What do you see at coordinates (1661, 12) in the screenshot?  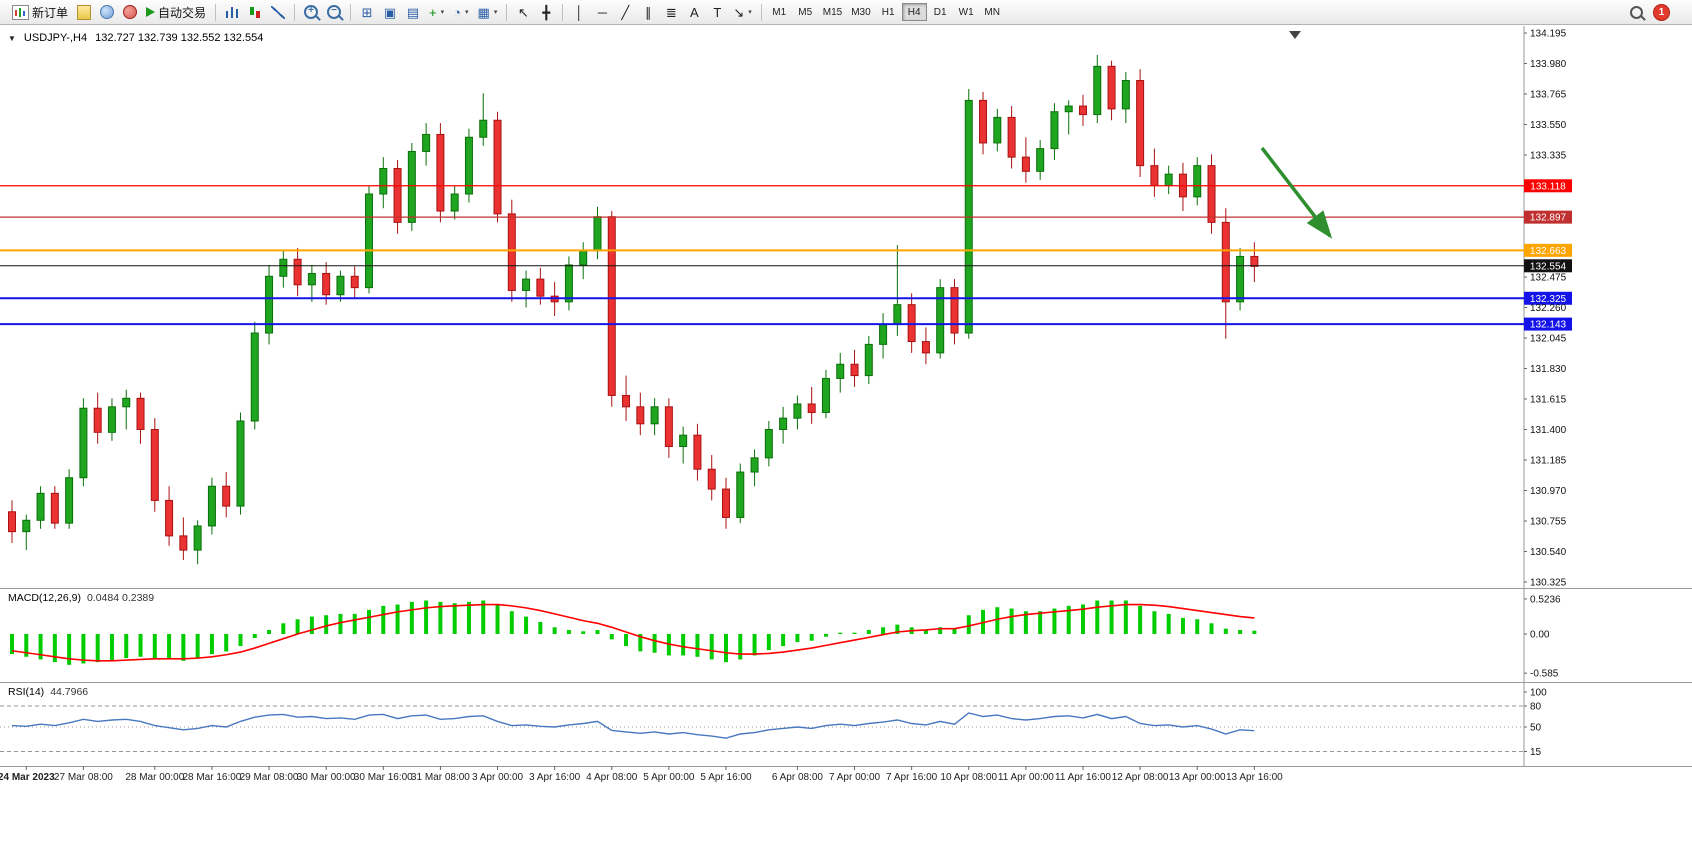 I see `notification-badge: 1` at bounding box center [1661, 12].